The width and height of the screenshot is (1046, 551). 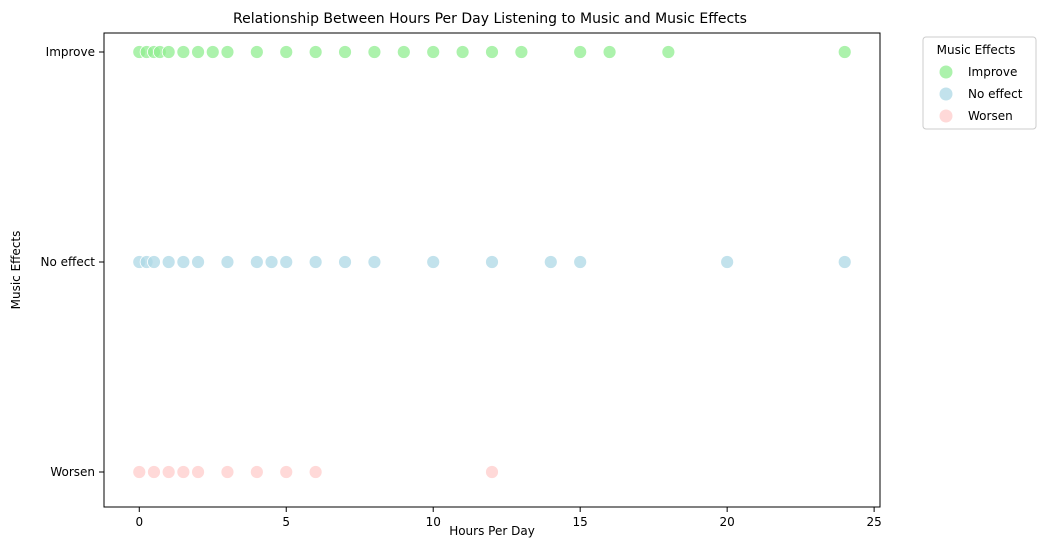 I want to click on legend-box, so click(x=979, y=83).